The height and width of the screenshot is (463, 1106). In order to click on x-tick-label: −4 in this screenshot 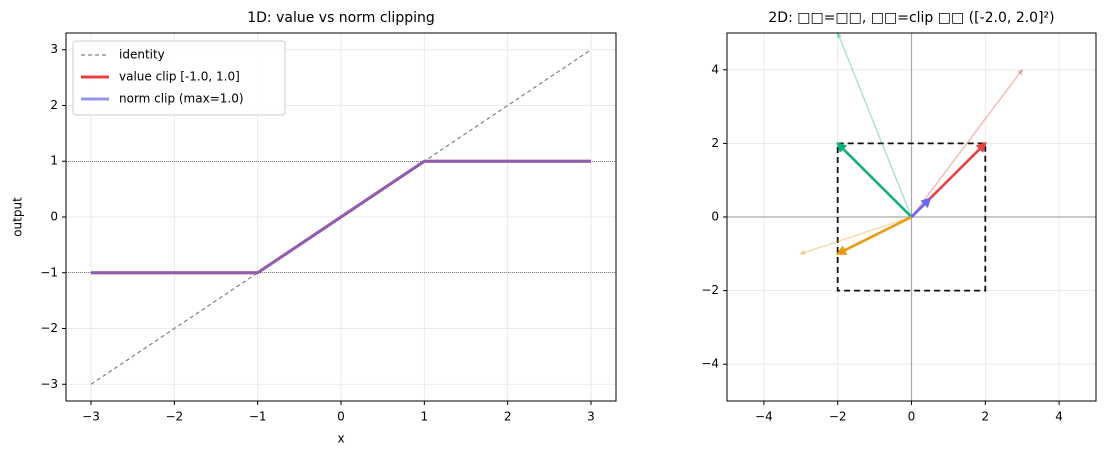, I will do `click(764, 417)`.